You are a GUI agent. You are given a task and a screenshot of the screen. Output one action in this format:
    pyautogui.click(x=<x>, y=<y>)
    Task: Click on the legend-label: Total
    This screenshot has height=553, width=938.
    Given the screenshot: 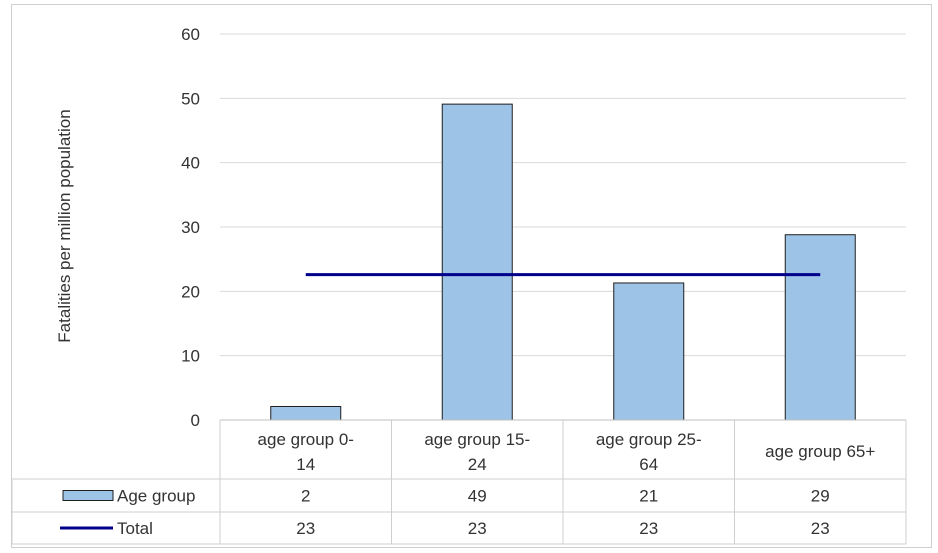 What is the action you would take?
    pyautogui.click(x=135, y=528)
    